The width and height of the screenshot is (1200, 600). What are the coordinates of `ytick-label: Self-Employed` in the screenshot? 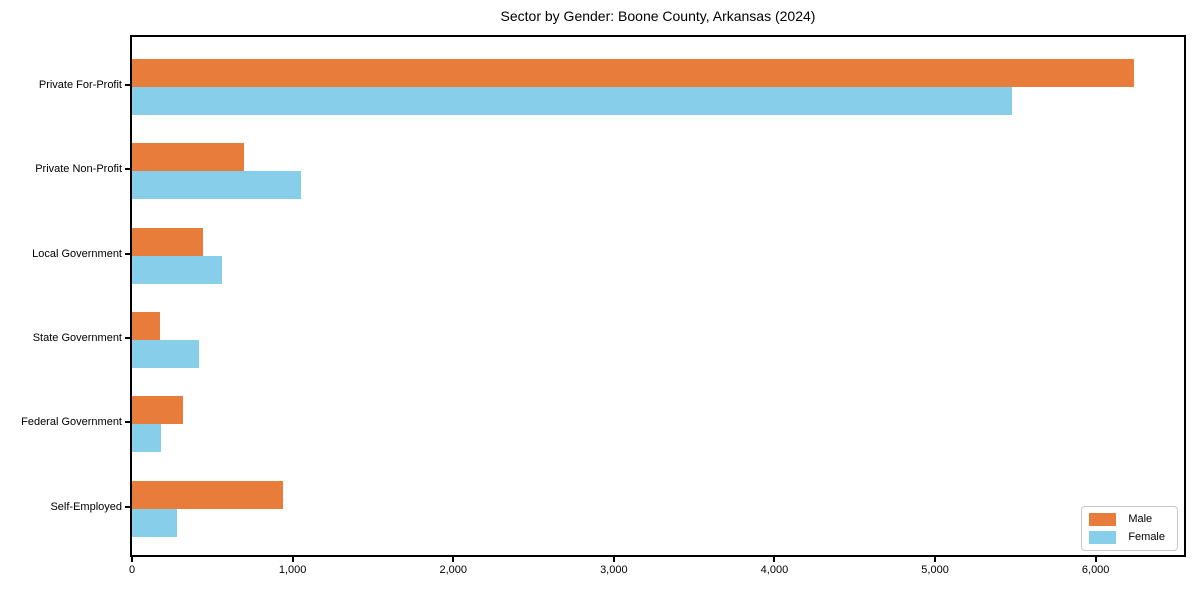 It's located at (86, 506).